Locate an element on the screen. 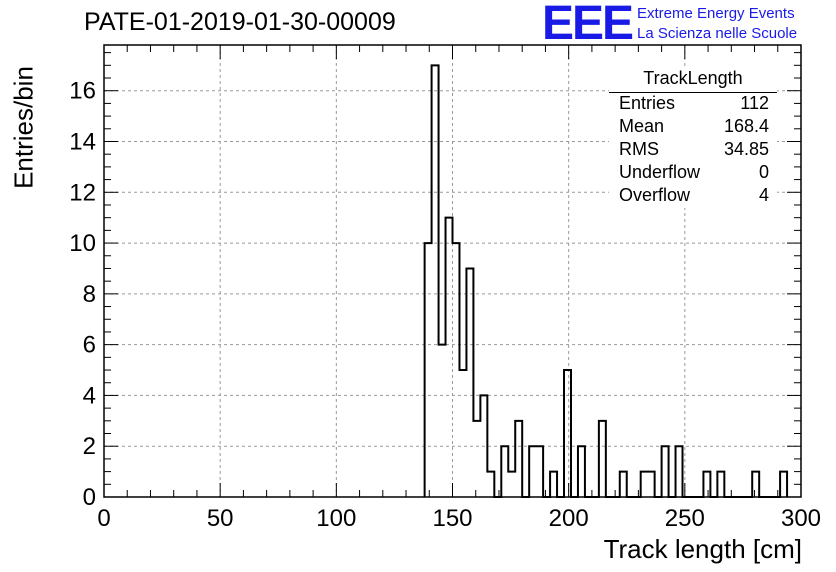  stats-key: Underflow is located at coordinates (660, 172).